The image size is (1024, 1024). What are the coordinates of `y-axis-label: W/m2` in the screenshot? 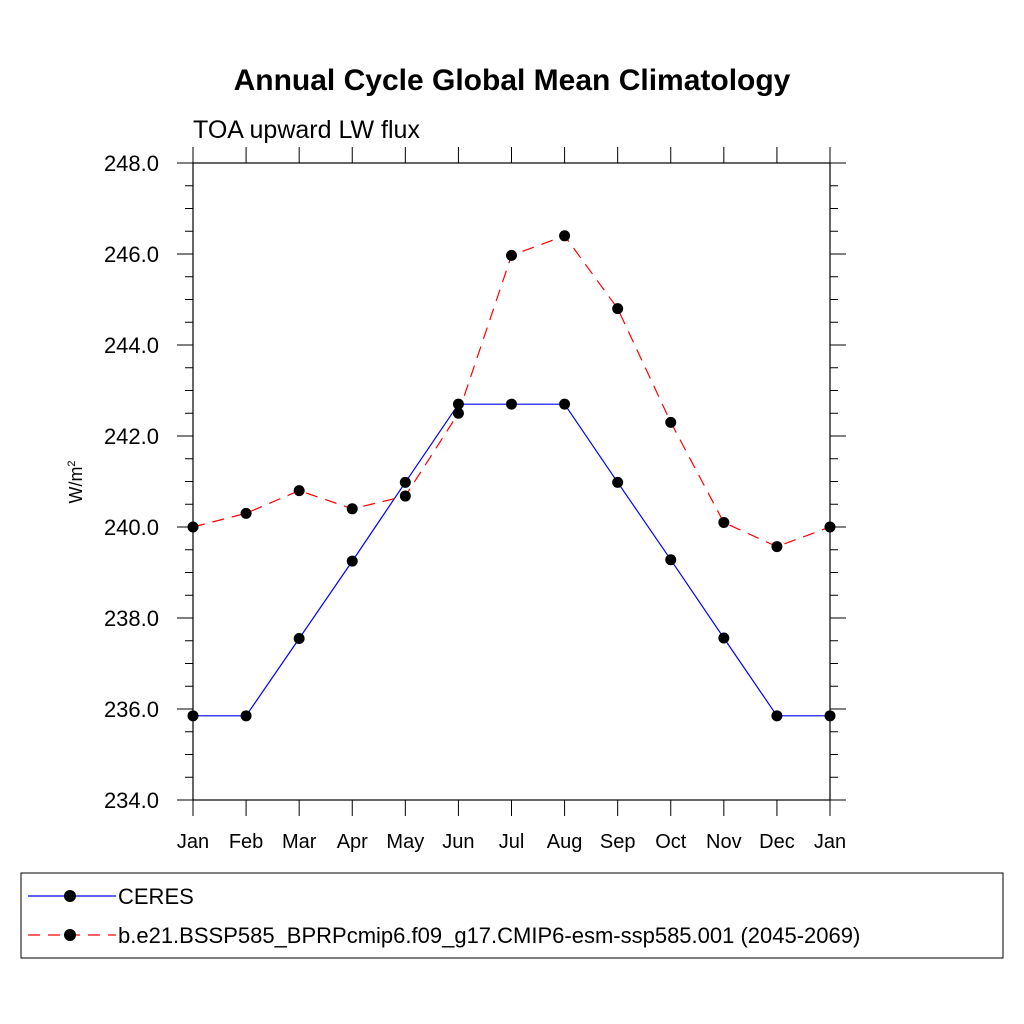 It's located at (76, 481).